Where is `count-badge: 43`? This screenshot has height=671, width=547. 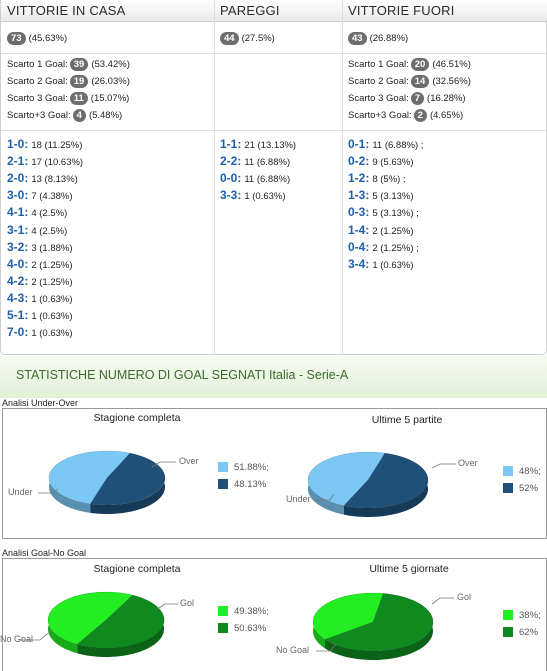
count-badge: 43 is located at coordinates (357, 38).